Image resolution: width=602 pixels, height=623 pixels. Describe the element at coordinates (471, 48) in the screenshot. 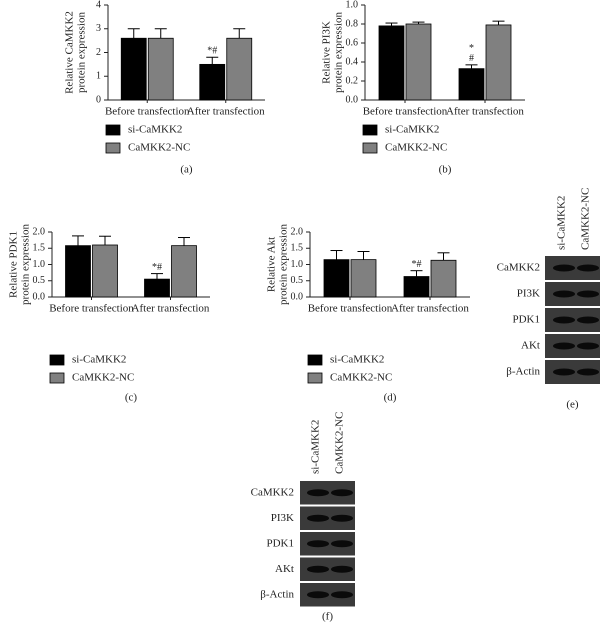

I see `significance-mark: *` at that location.